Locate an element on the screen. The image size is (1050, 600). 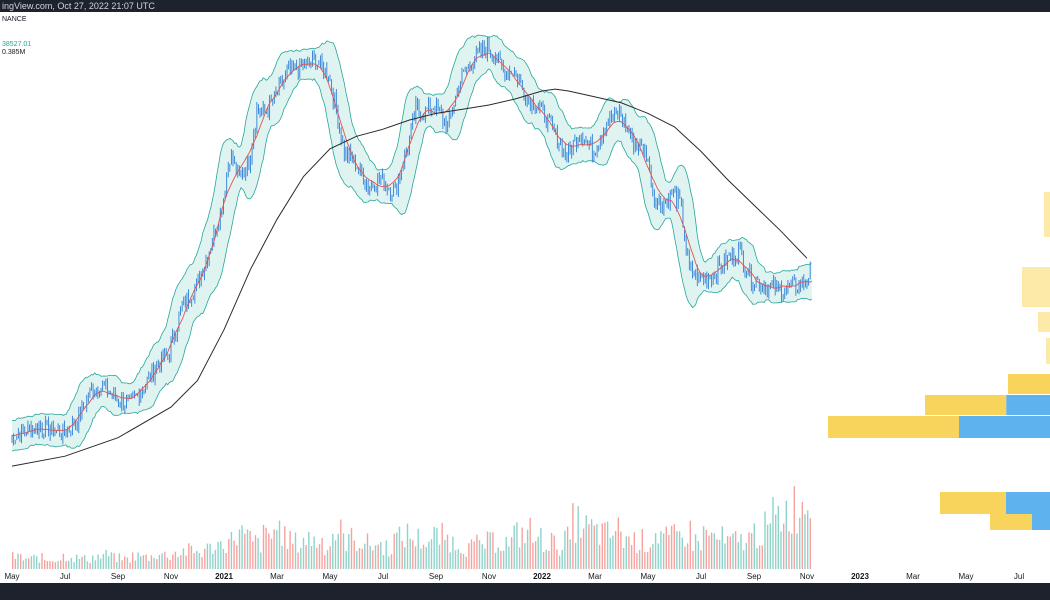
x-axis-tick-label: 2022 is located at coordinates (542, 576).